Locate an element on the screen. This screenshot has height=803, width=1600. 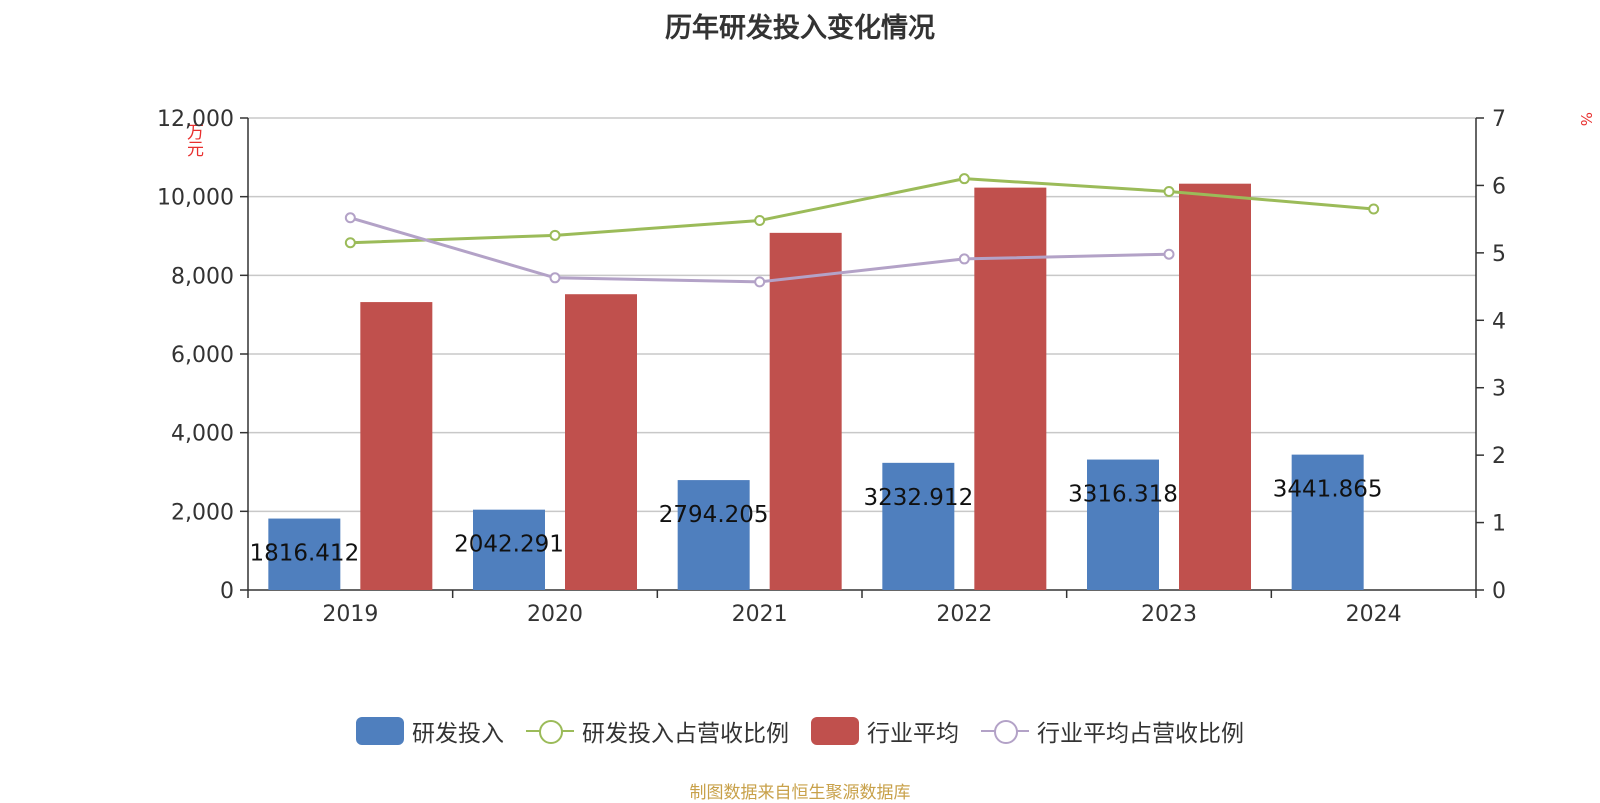
right-axis-tick-label: 5 is located at coordinates (1499, 254).